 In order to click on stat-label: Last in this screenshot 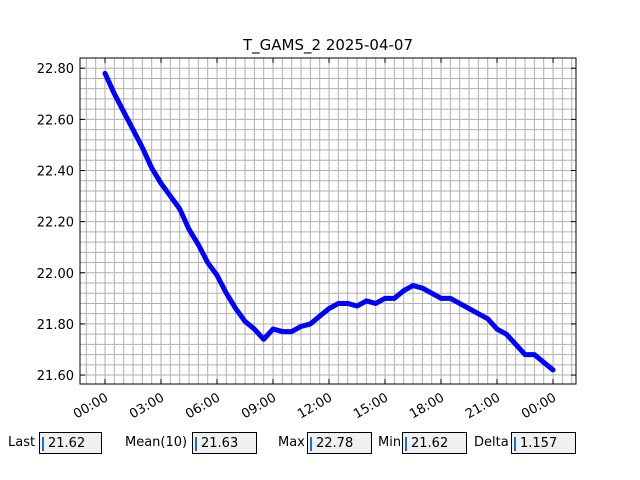, I will do `click(22, 442)`.